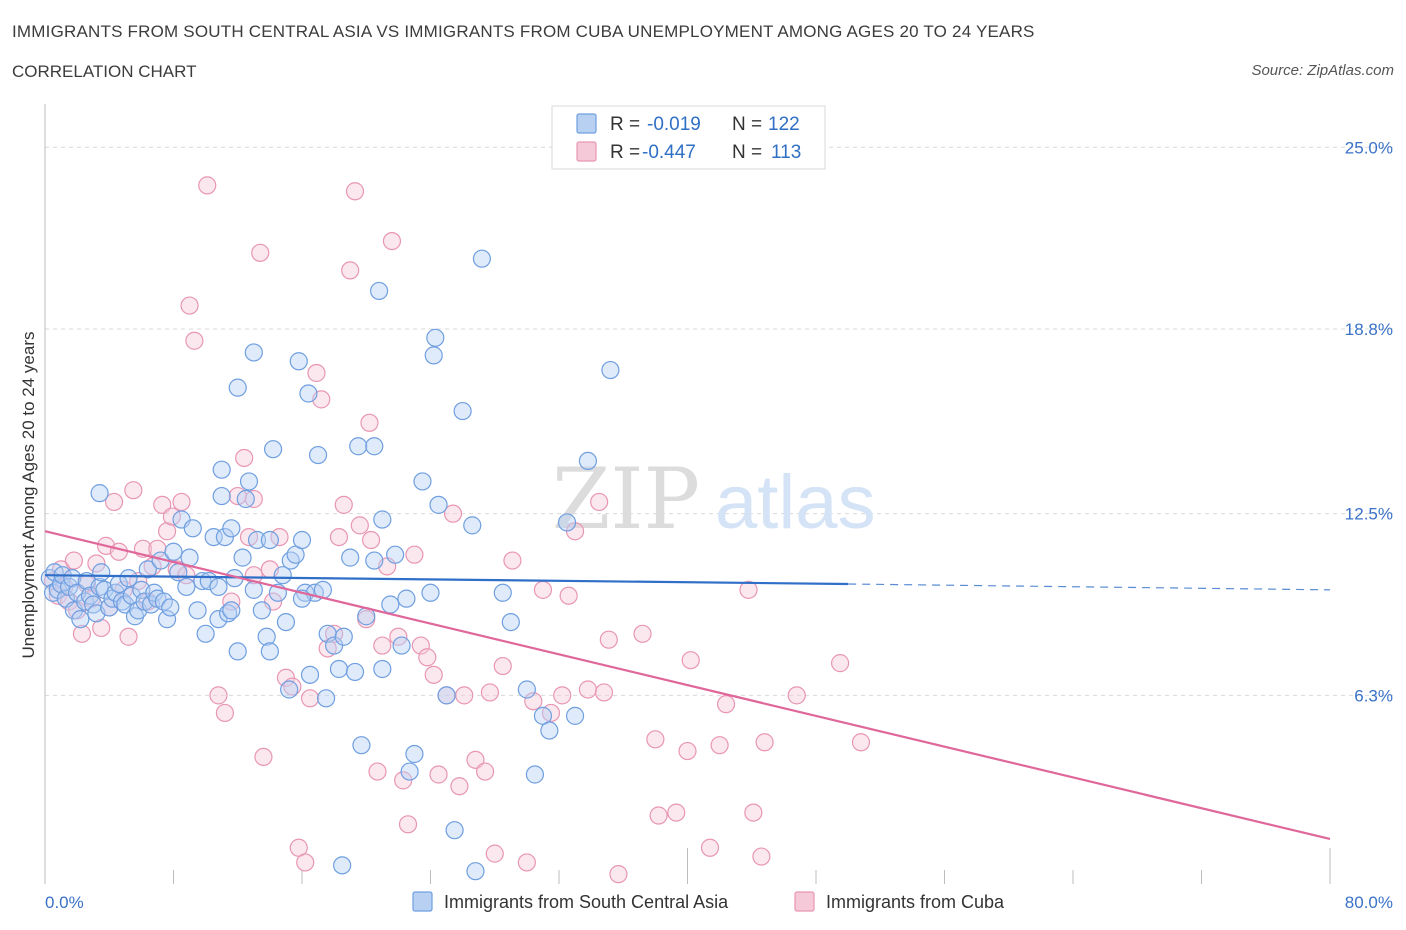 The image size is (1406, 930). What do you see at coordinates (625, 124) in the screenshot?
I see `legend-r-label-1: R =` at bounding box center [625, 124].